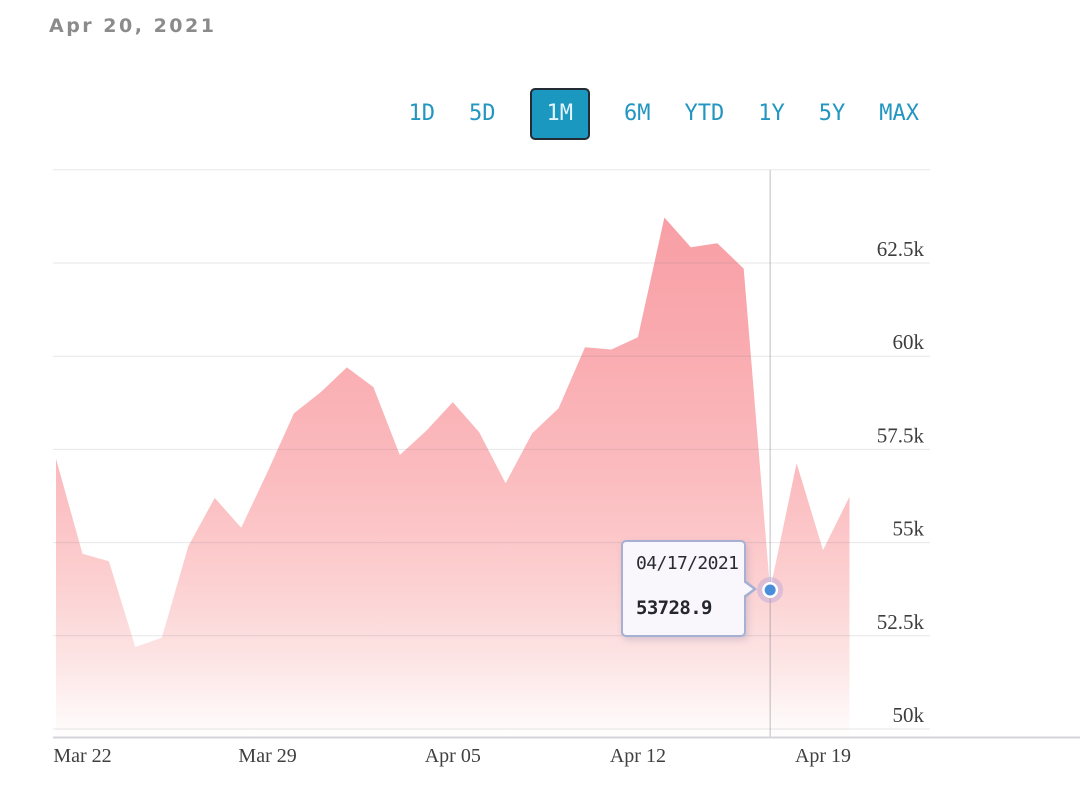 Image resolution: width=1080 pixels, height=807 pixels. I want to click on y-tick-label: 57.5k, so click(901, 435).